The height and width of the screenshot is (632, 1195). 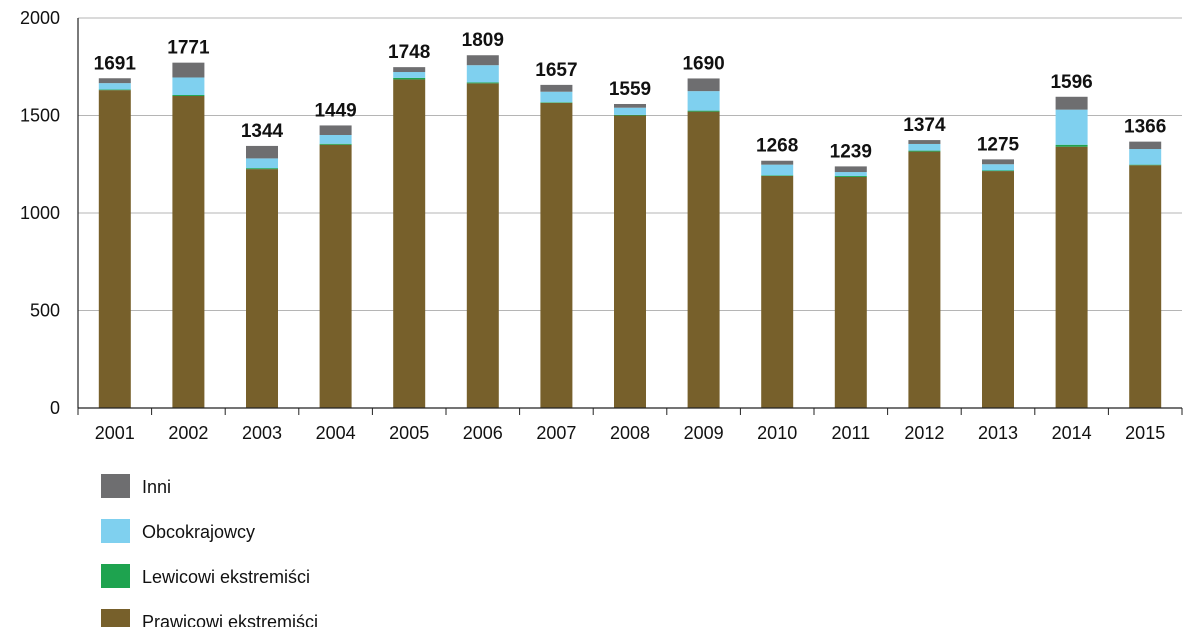 I want to click on total-data-label: 1771, so click(x=188, y=48).